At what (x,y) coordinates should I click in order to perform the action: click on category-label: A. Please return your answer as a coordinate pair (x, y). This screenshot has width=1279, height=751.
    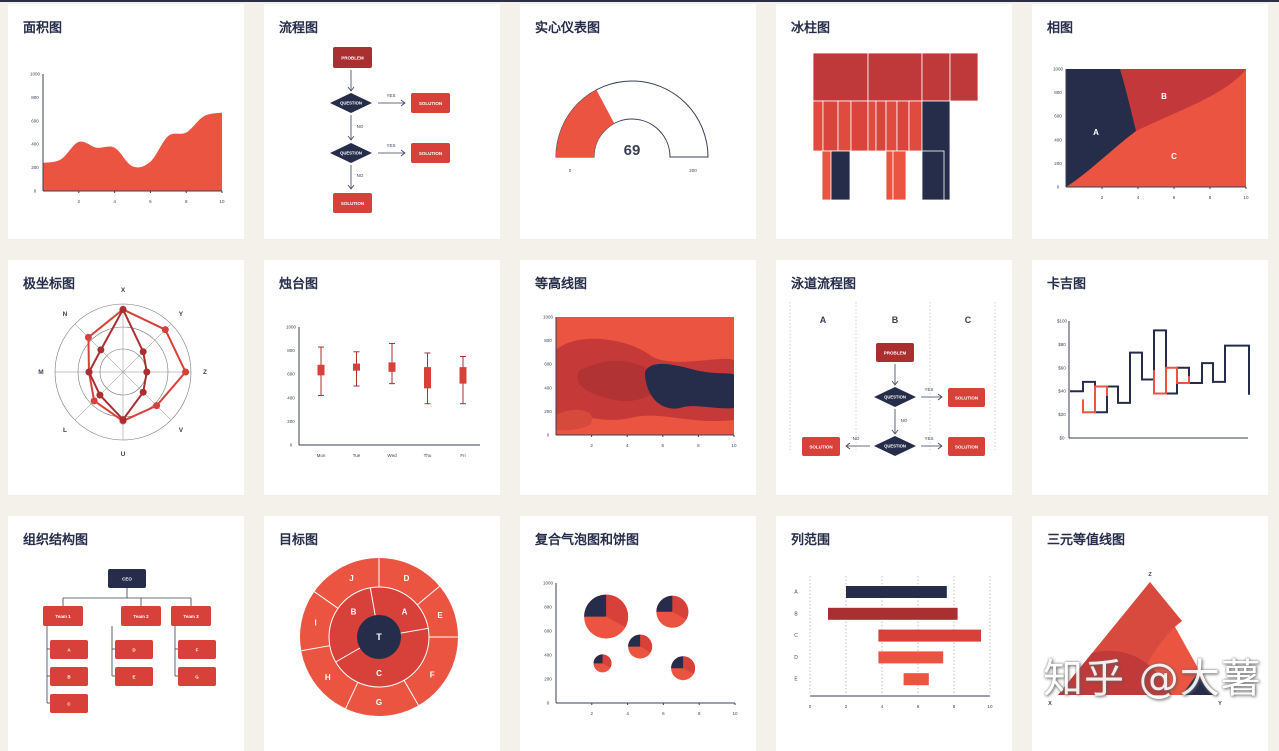
    Looking at the image, I should click on (796, 593).